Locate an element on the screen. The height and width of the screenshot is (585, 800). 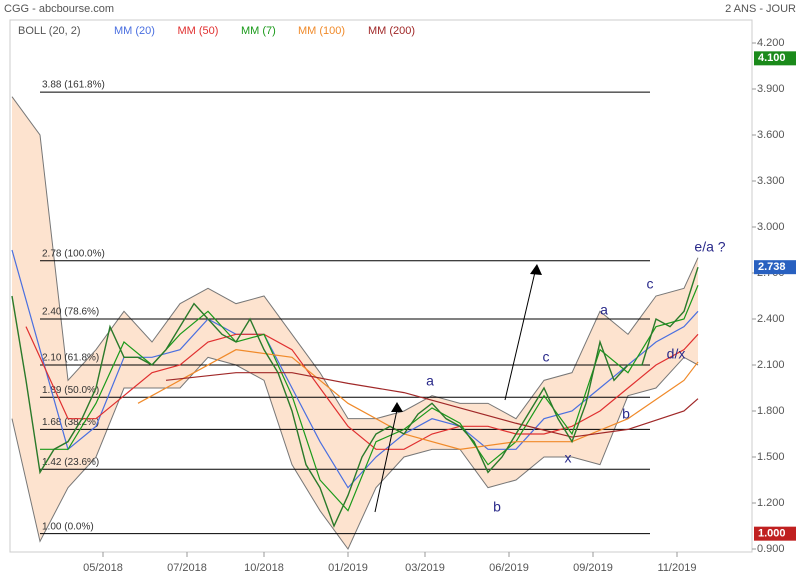
x-tick-label: 05/2018 is located at coordinates (103, 568).